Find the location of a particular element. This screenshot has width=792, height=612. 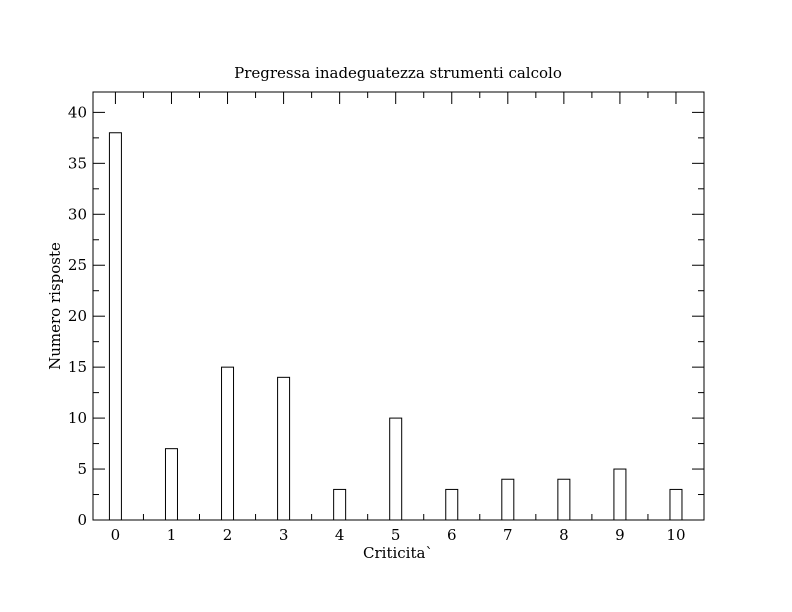

x-tick-label: 0 is located at coordinates (116, 535).